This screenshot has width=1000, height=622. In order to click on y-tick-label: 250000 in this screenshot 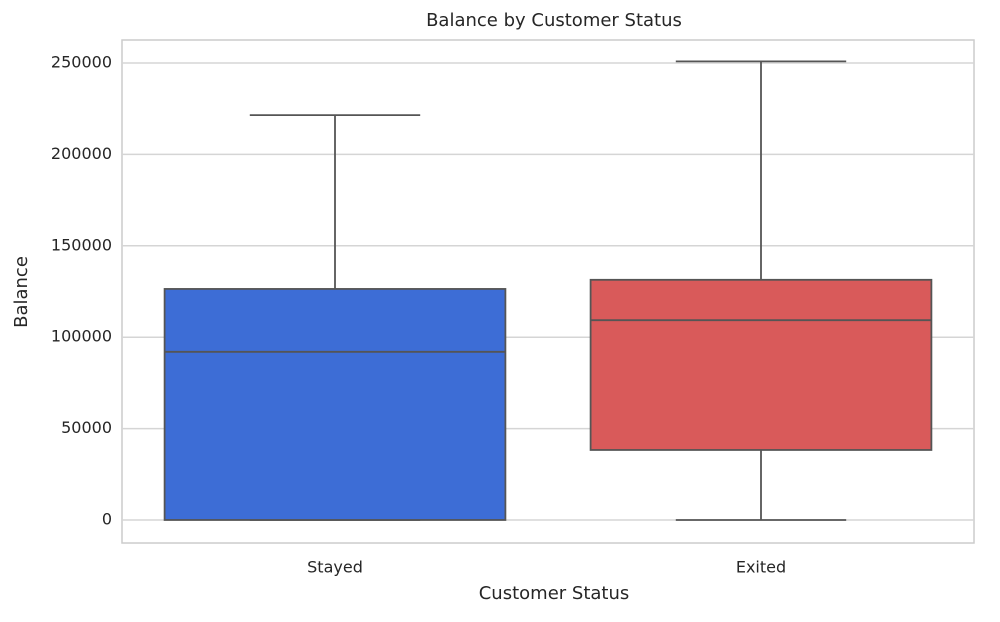, I will do `click(81, 62)`.